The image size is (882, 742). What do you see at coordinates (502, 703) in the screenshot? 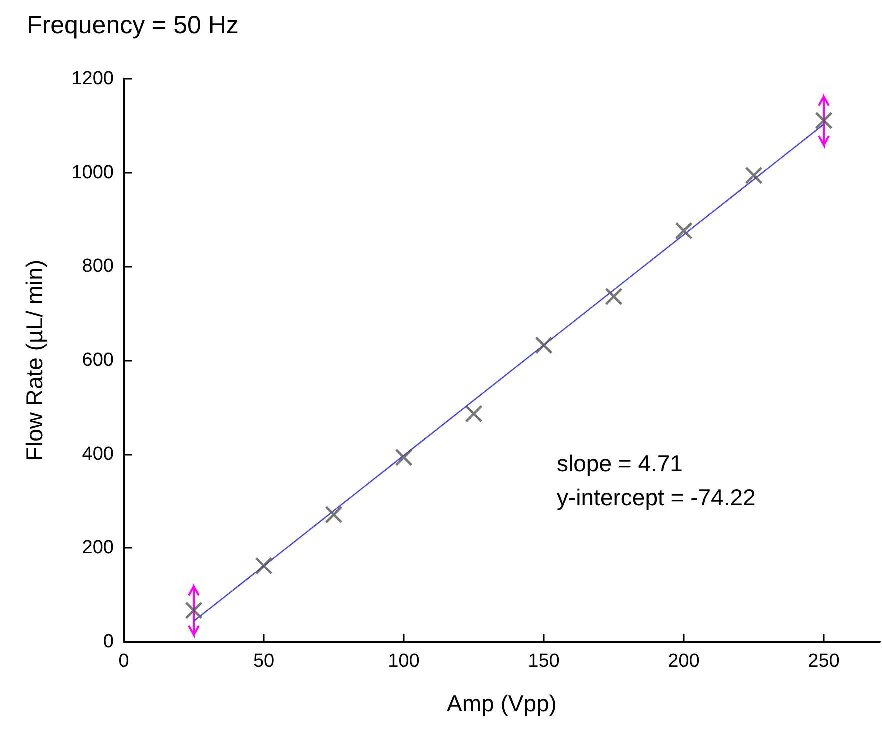
I see `x-axis-title: Amp (Vpp)` at bounding box center [502, 703].